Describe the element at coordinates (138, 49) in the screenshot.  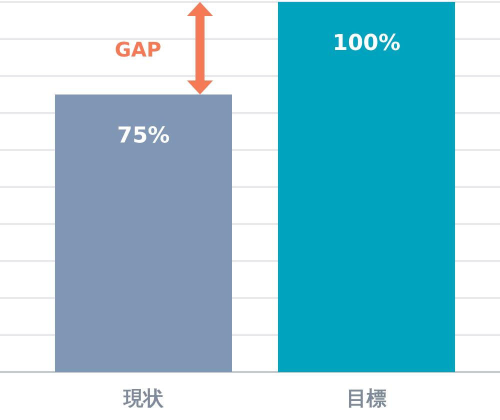
I see `annotation: GAP` at that location.